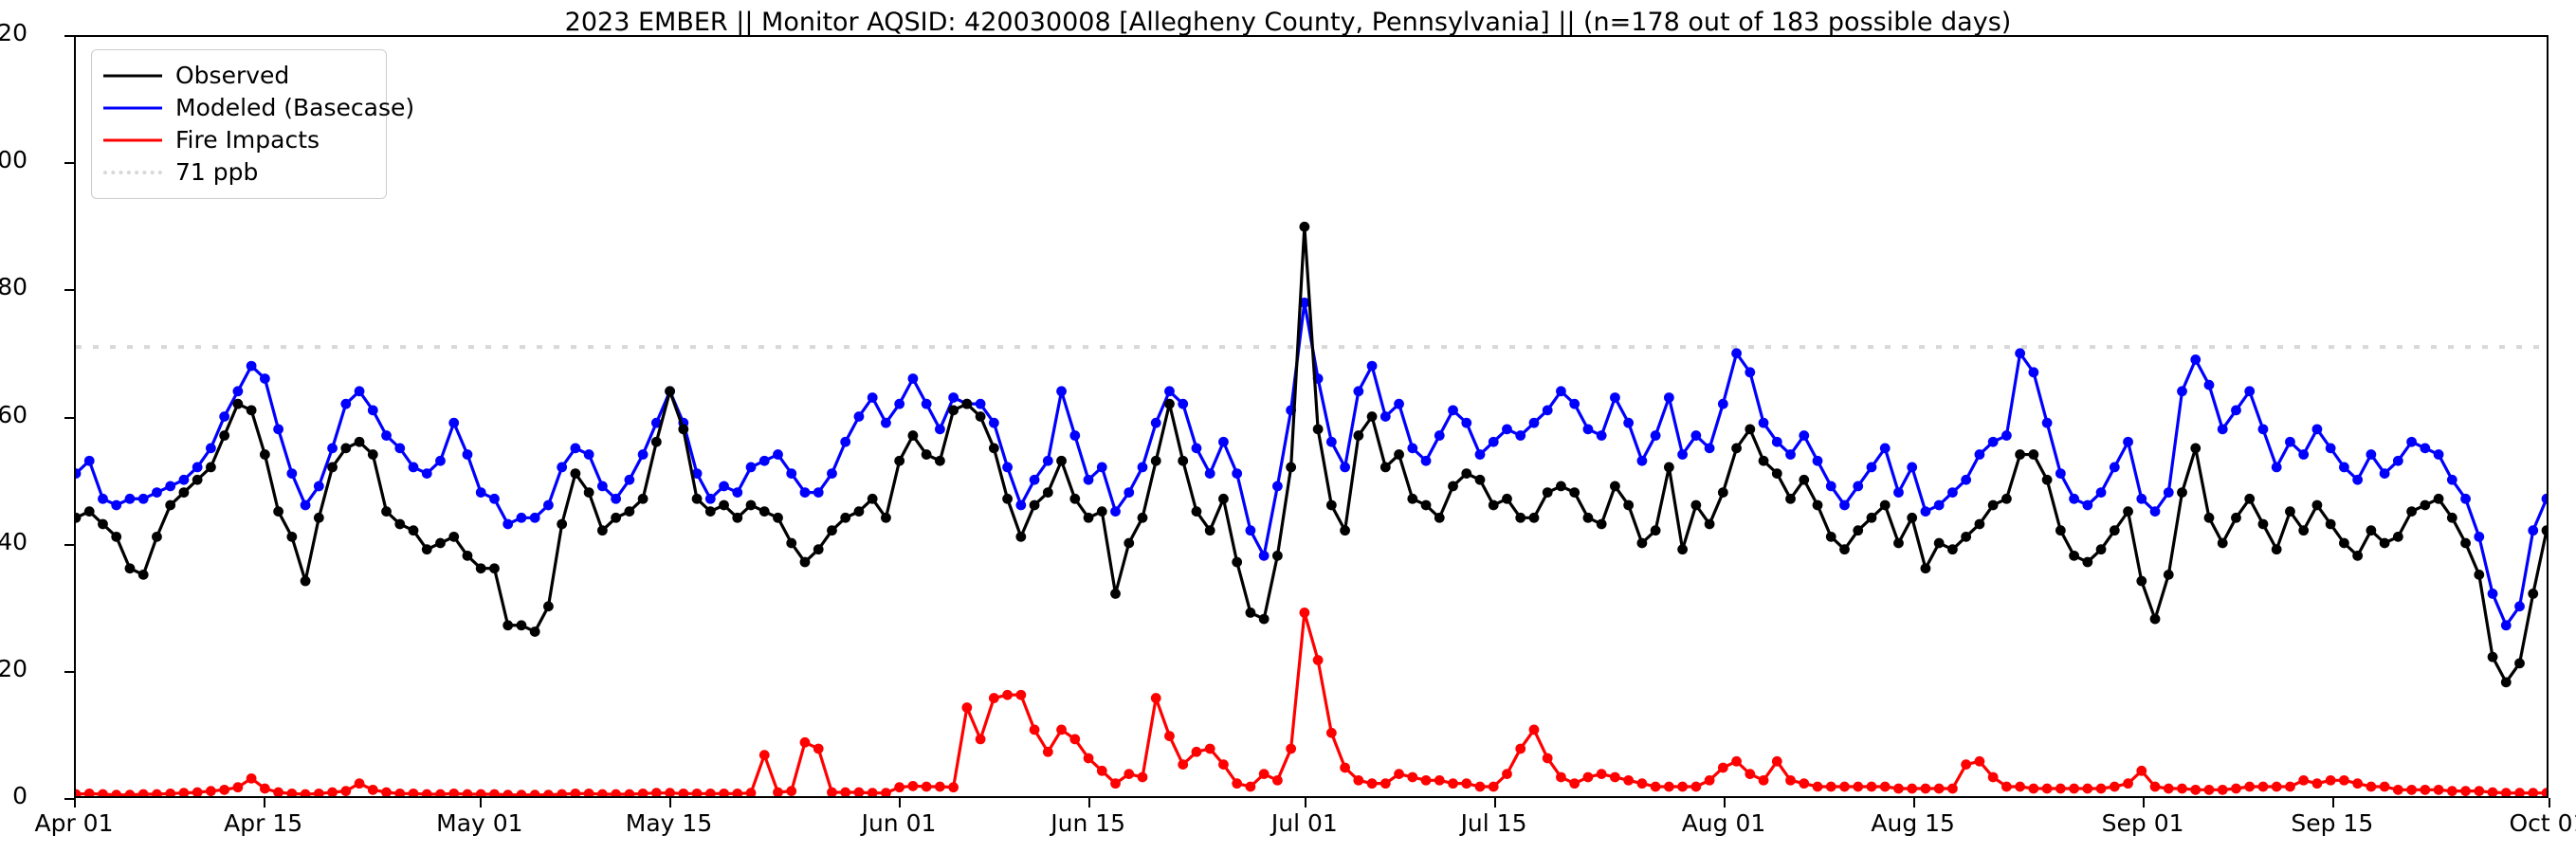 This screenshot has width=2576, height=853. Describe the element at coordinates (1723, 823) in the screenshot. I see `x-tick-label: Aug 01` at that location.